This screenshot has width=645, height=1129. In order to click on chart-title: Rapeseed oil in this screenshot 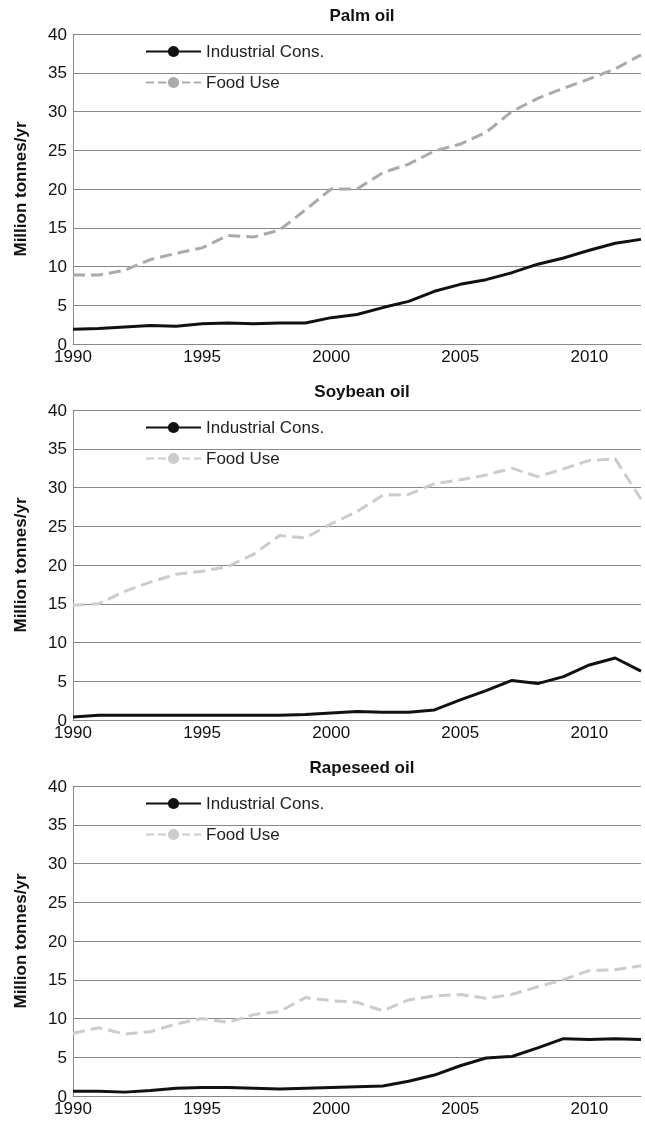, I will do `click(362, 767)`.